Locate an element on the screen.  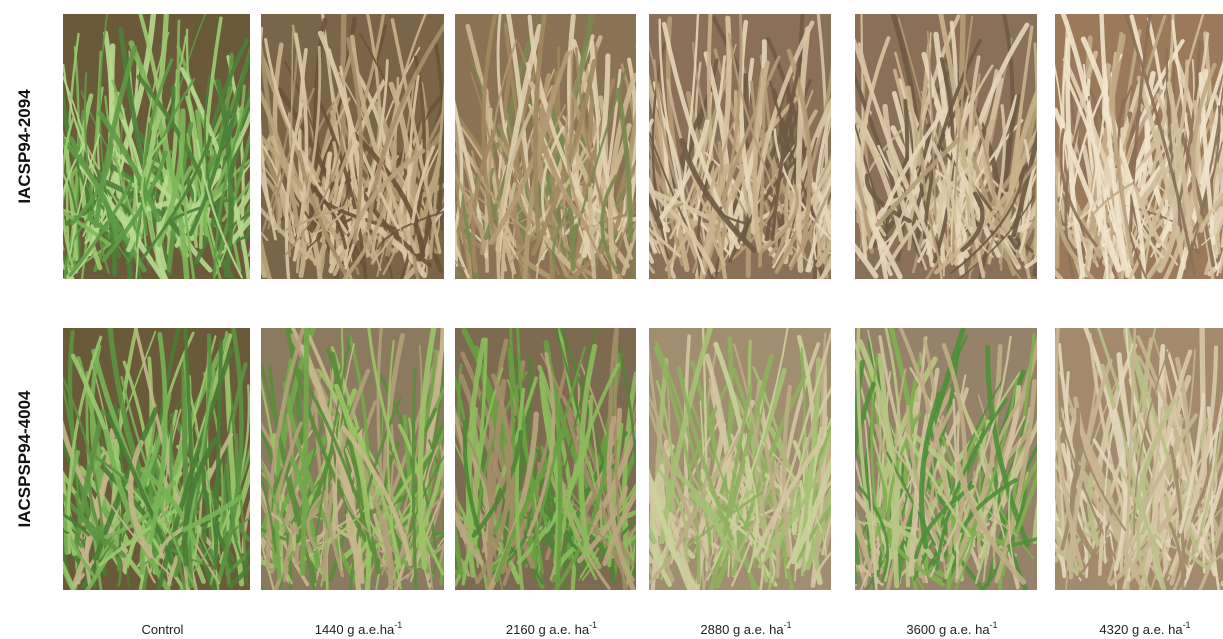
column-label: Control is located at coordinates (163, 629).